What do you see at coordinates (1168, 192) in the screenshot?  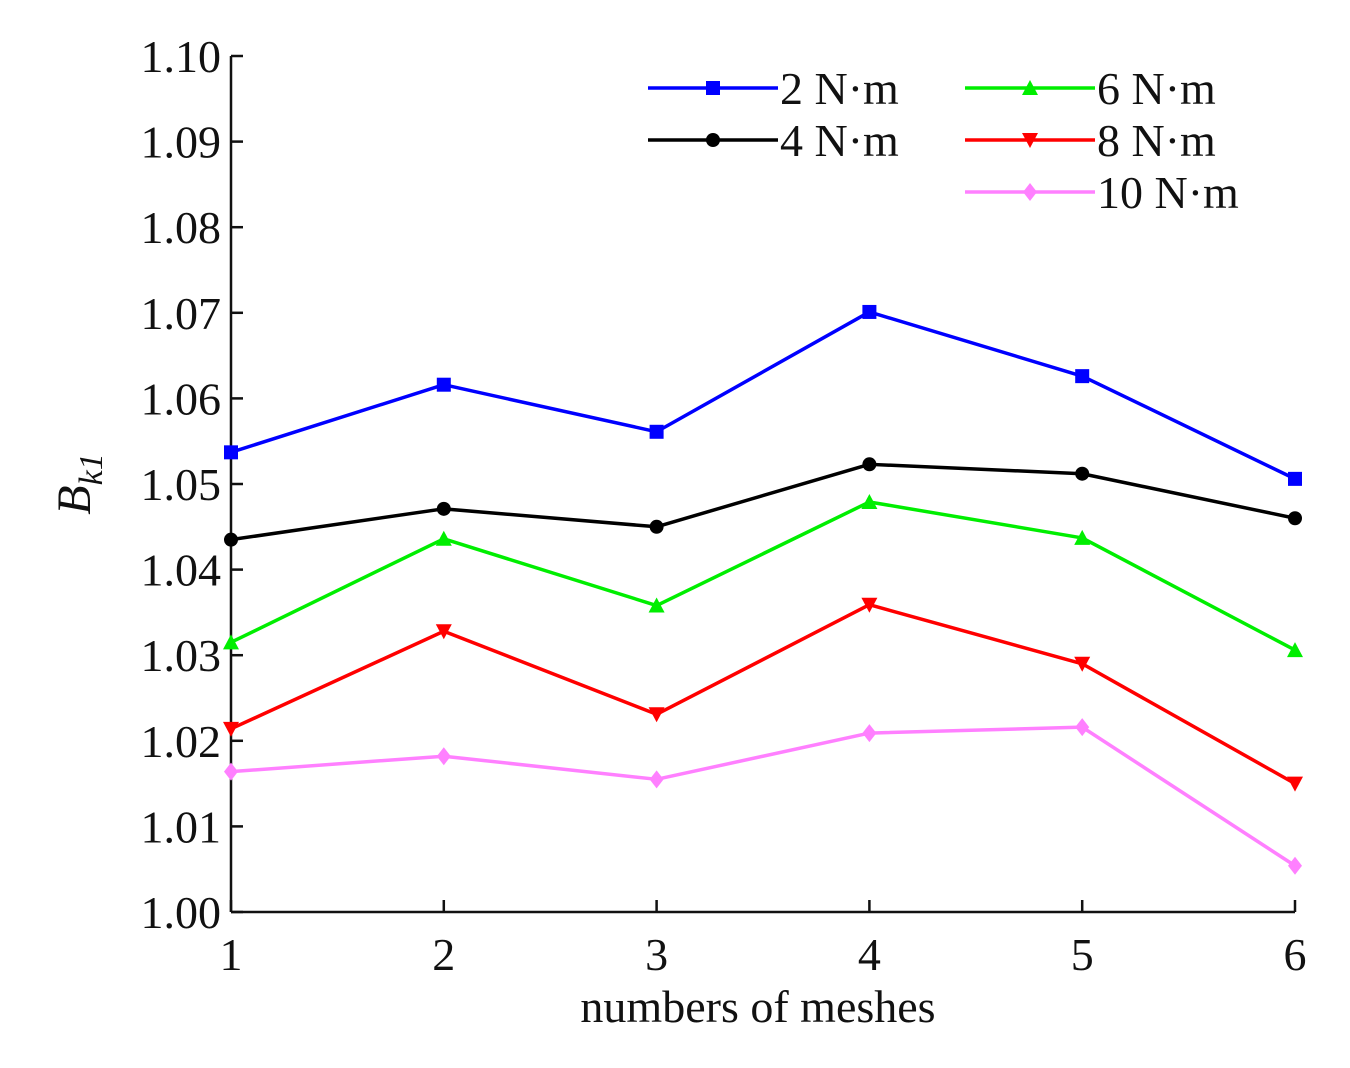 I see `legend-label: 10 N·m` at bounding box center [1168, 192].